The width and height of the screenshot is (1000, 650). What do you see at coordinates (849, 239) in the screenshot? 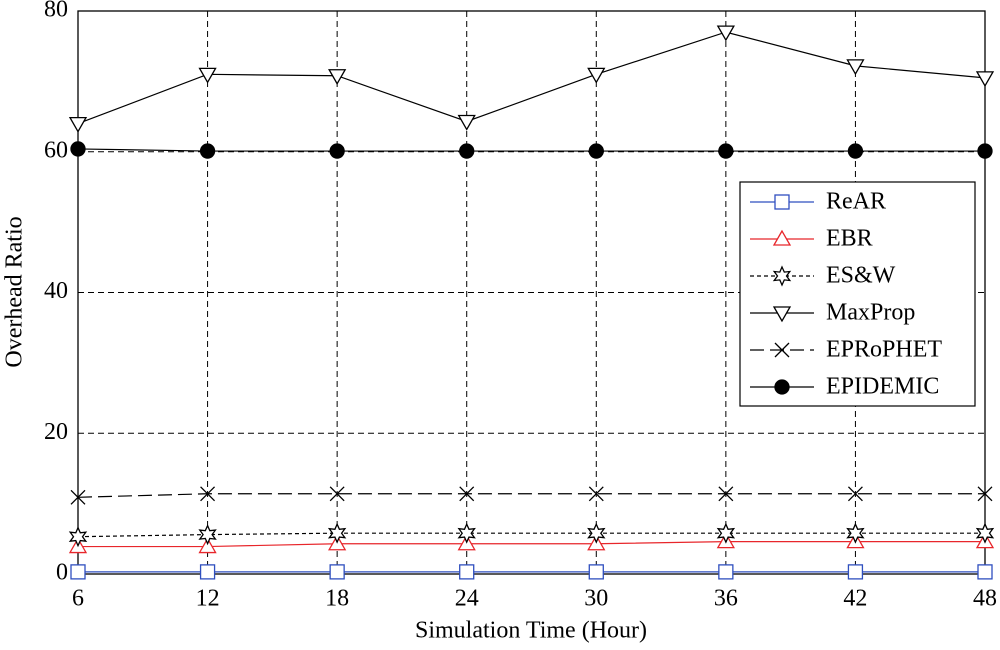
I see `legend-label: EBR` at bounding box center [849, 239].